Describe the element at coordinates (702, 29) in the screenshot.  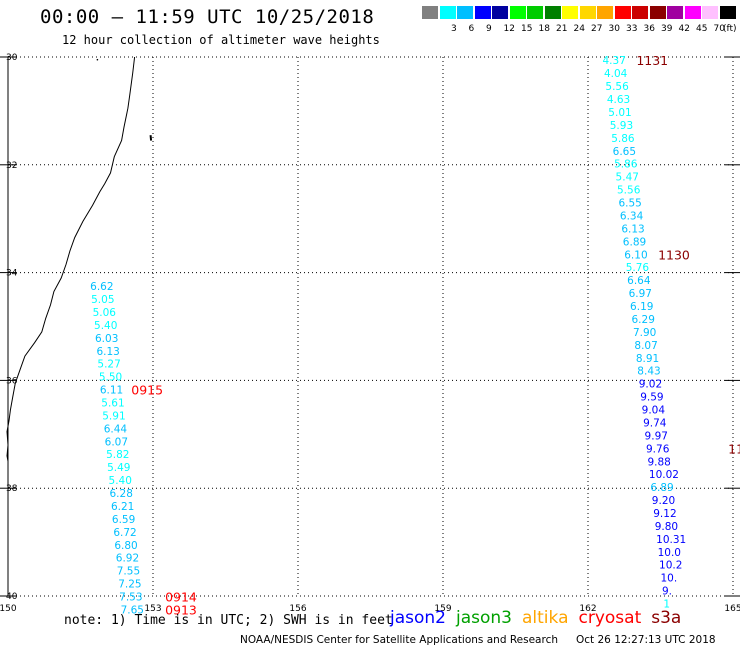
I see `legend-label: 45` at that location.